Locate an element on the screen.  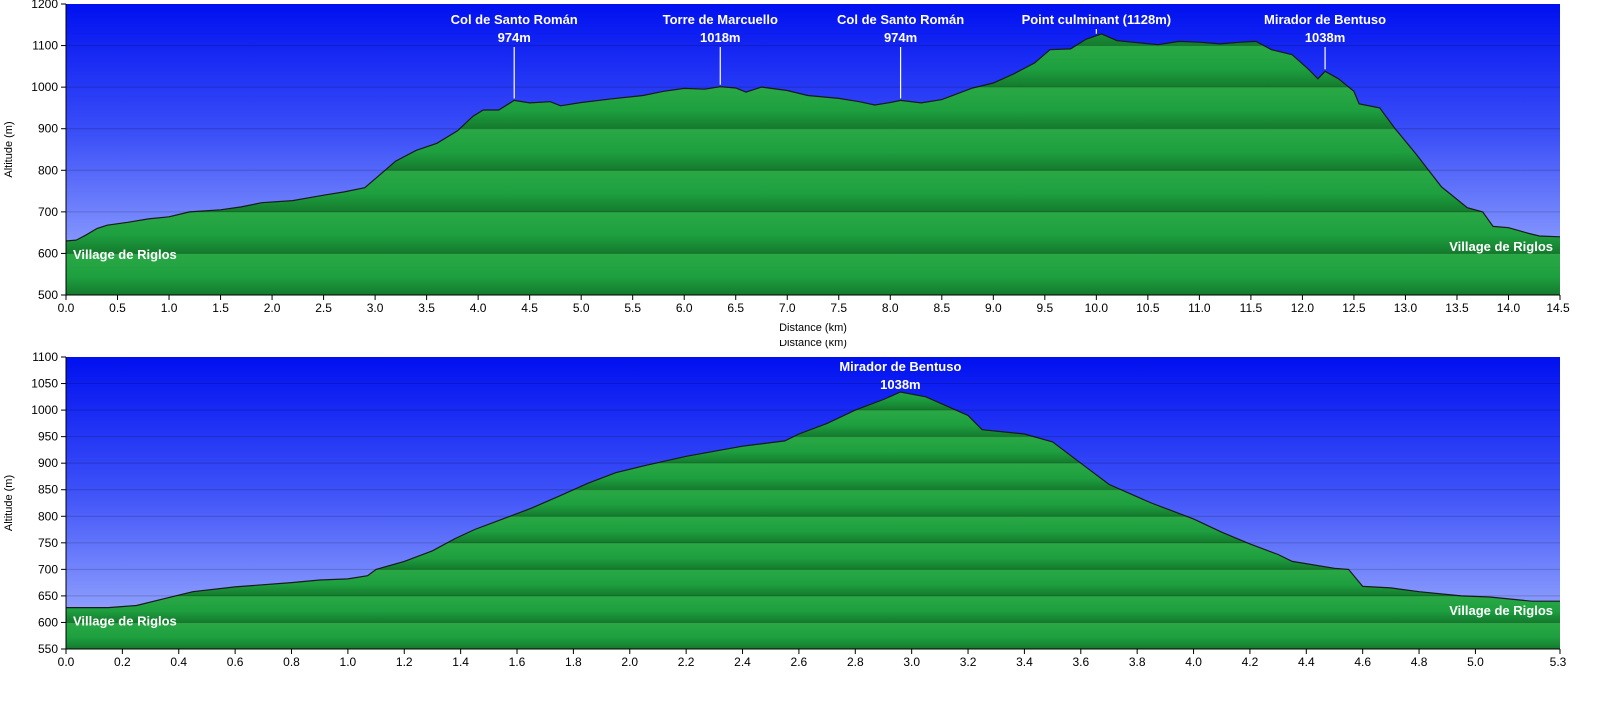
x-tick-label: 8.5 is located at coordinates (941, 308).